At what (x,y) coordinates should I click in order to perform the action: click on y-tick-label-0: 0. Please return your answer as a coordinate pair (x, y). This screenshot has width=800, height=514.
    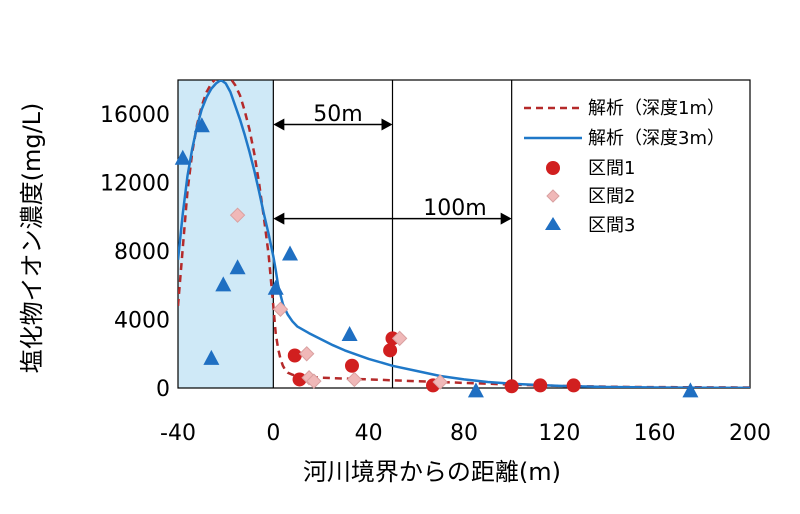
    Looking at the image, I should click on (163, 389).